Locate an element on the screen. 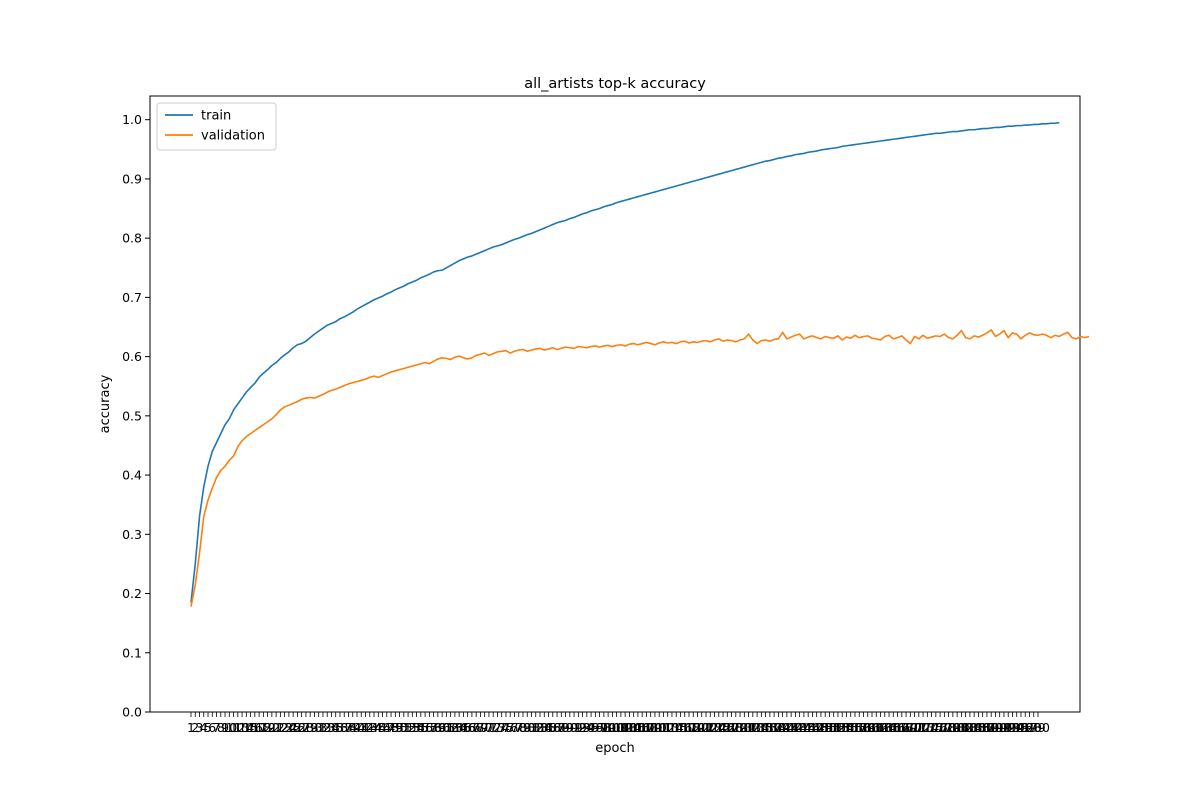 The height and width of the screenshot is (800, 1200). x-tick-label: 150 is located at coordinates (825, 727).